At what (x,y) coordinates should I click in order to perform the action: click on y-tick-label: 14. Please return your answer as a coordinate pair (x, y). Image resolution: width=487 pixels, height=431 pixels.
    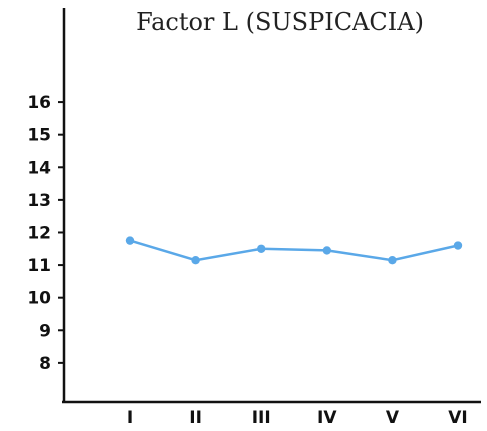
    Looking at the image, I should click on (39, 168).